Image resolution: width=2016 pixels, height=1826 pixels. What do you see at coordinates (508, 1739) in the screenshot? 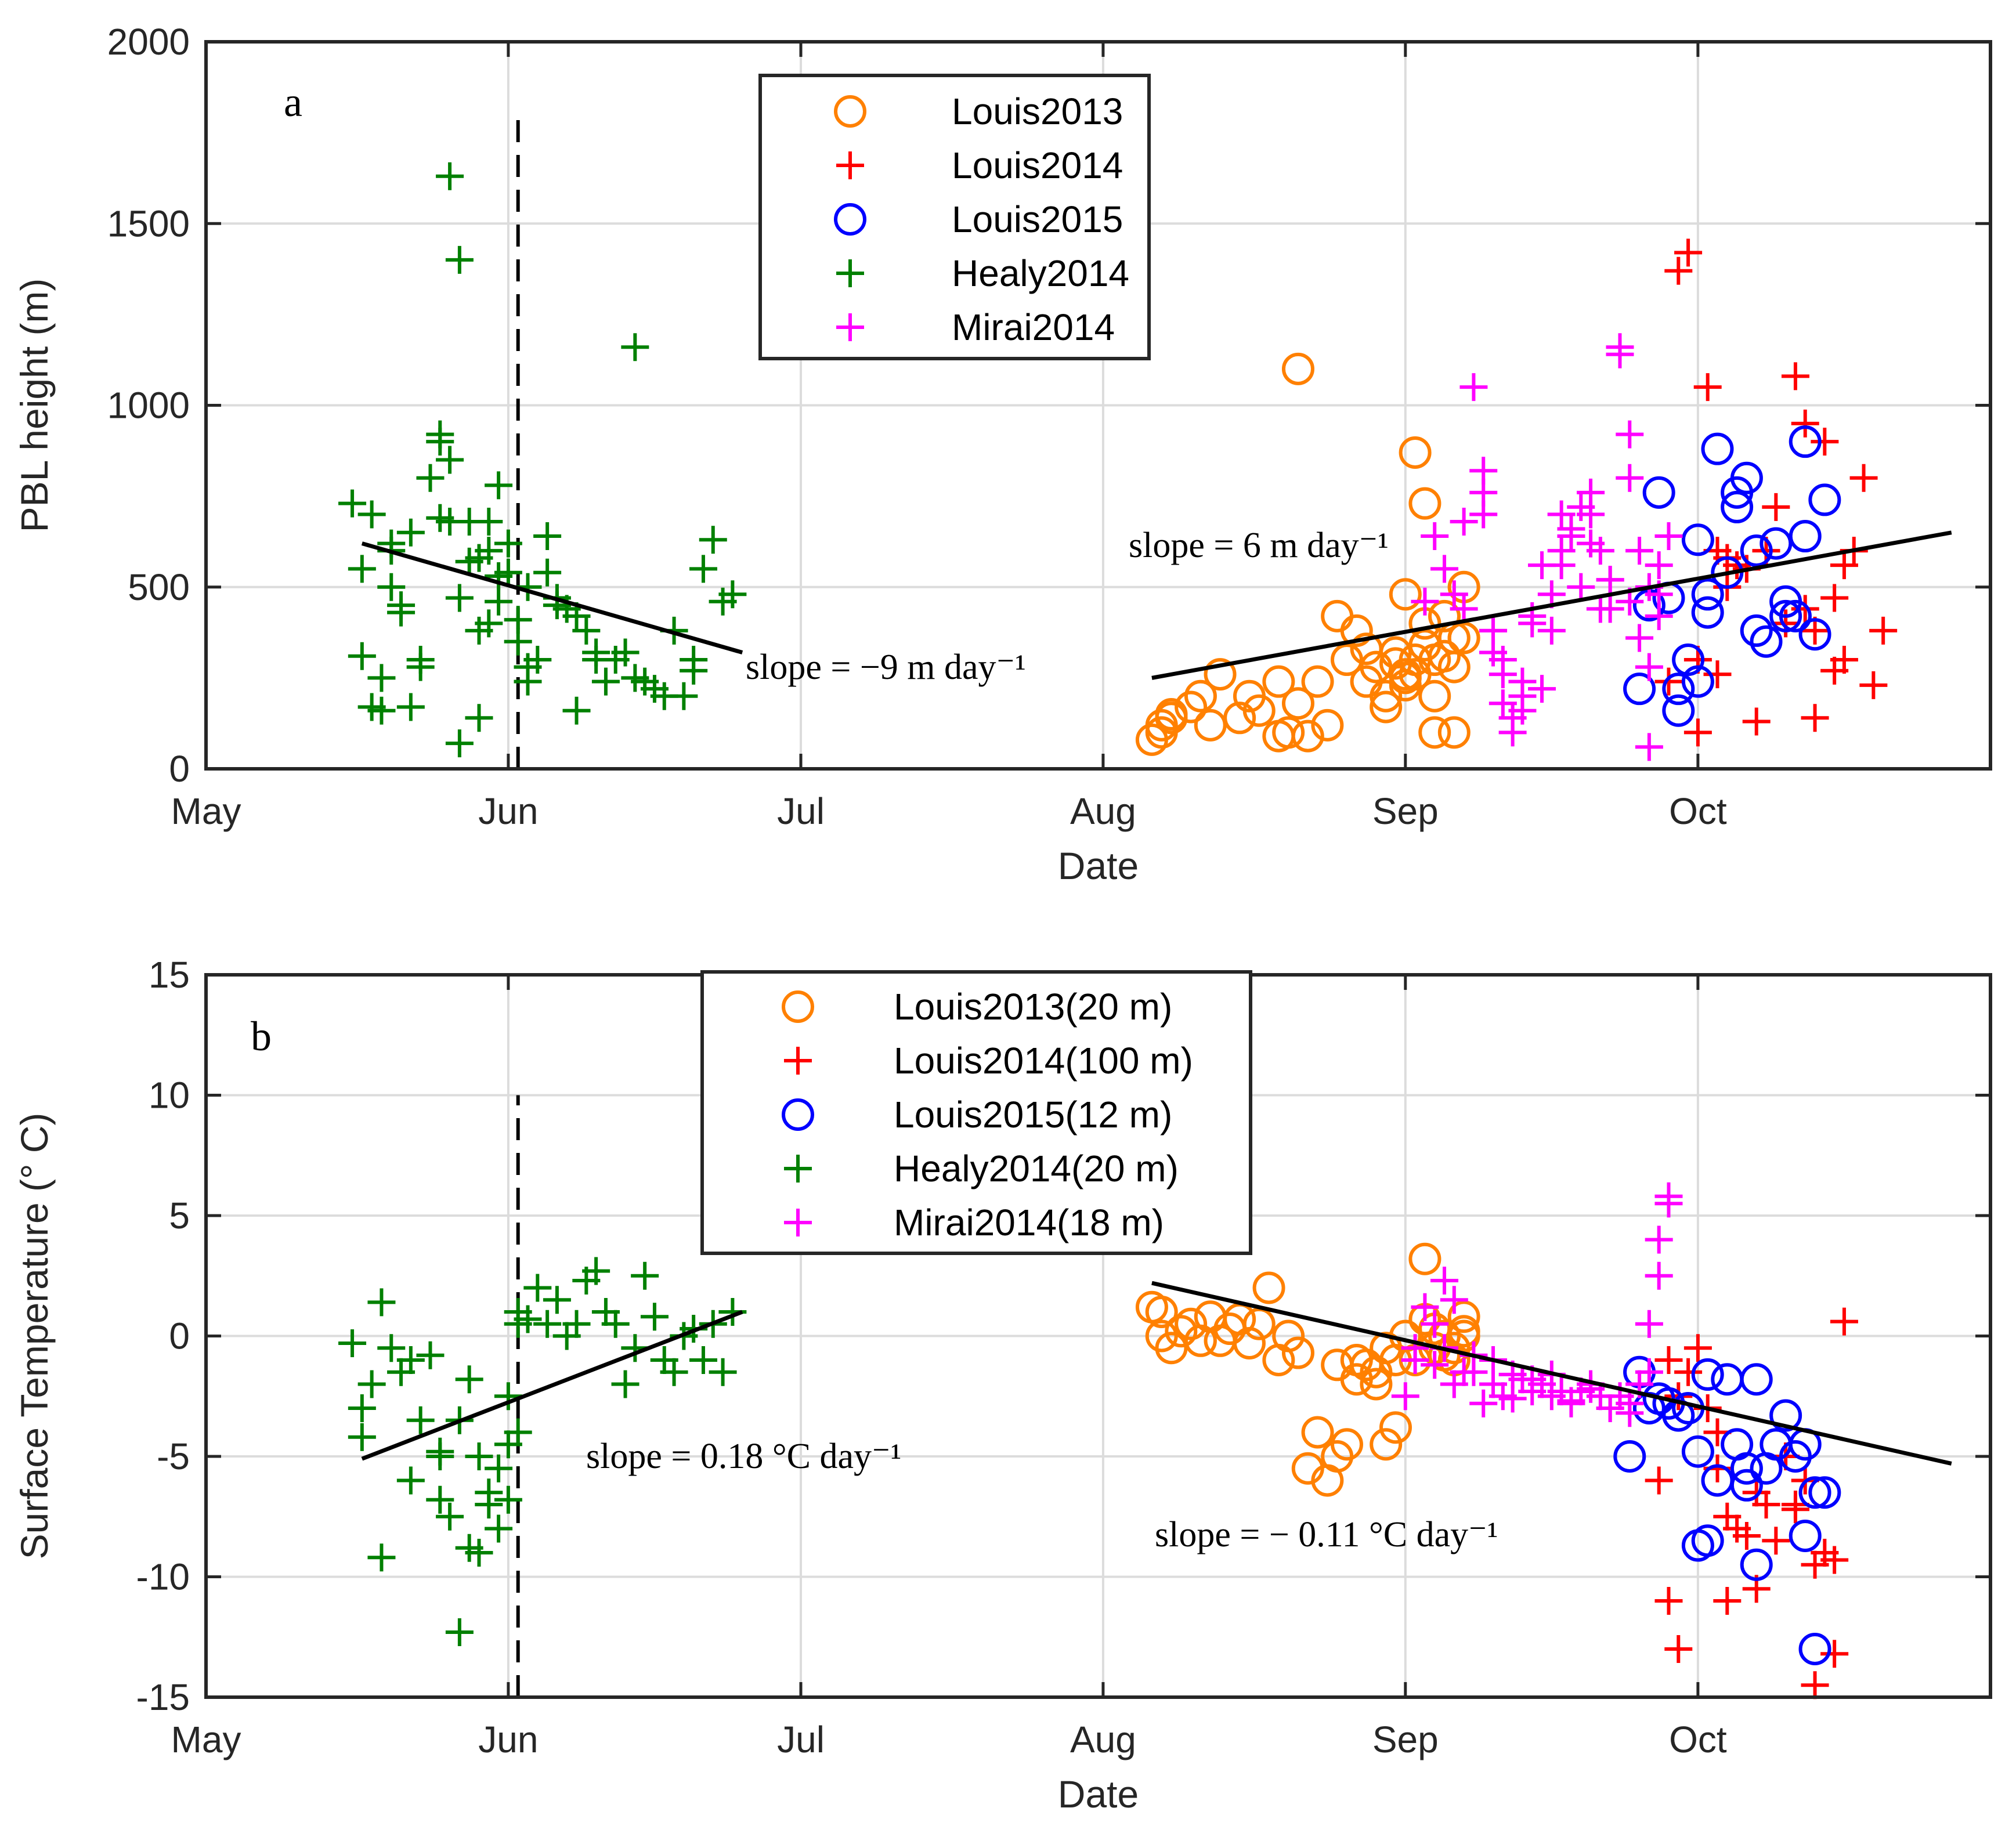
I see `x-tick-label: Jun` at bounding box center [508, 1739].